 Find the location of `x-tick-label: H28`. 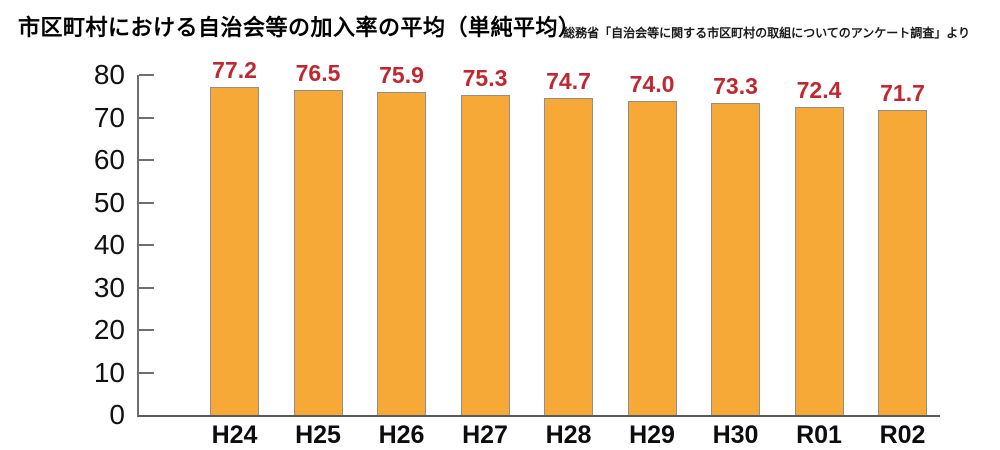

x-tick-label: H28 is located at coordinates (568, 435).